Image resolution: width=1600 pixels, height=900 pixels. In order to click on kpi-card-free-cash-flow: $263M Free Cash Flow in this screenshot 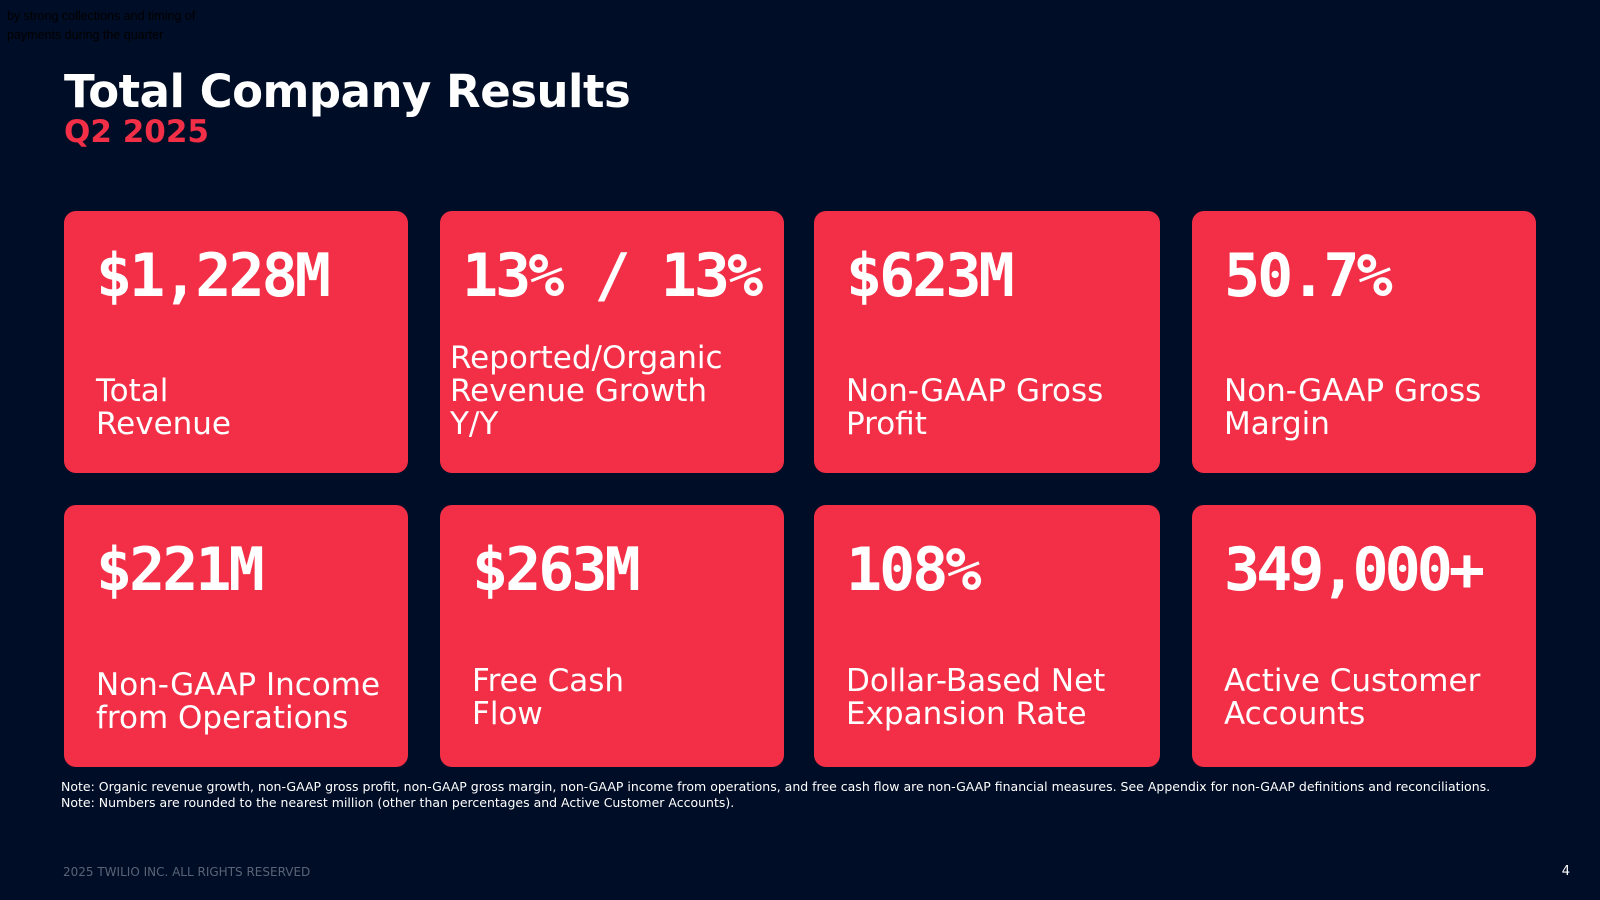, I will do `click(612, 636)`.